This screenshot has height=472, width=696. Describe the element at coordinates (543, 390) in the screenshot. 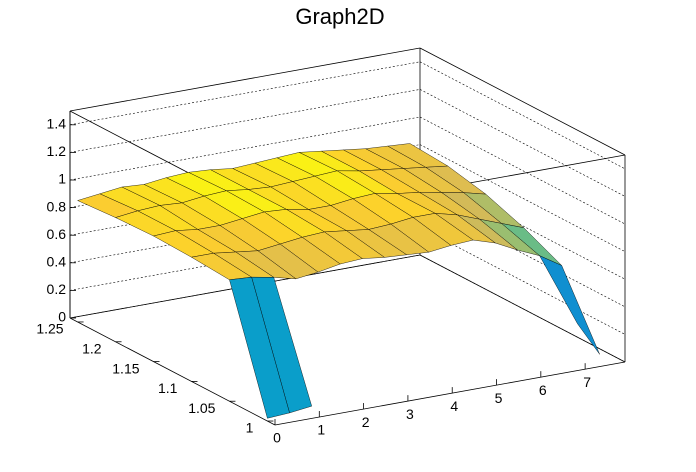

I see `x-tick-label: 6` at that location.